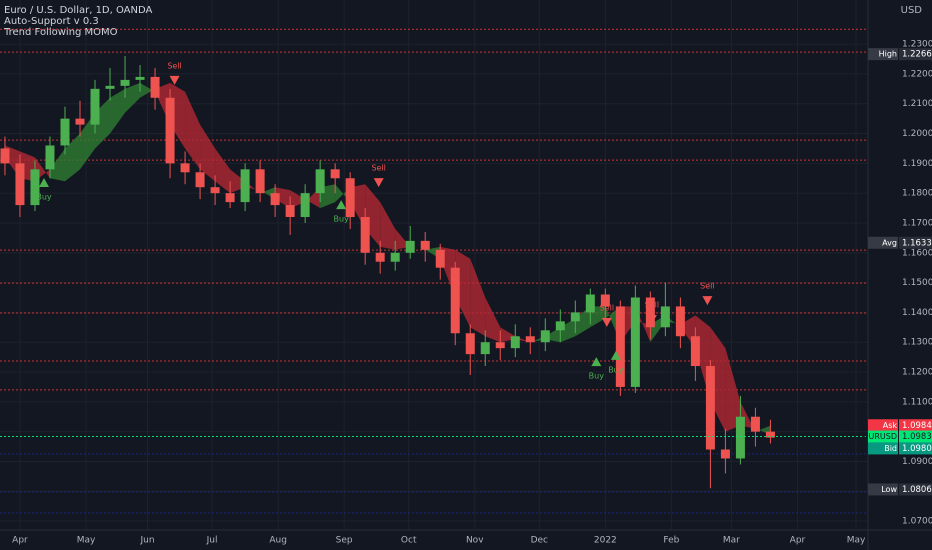 The image size is (932, 550). Describe the element at coordinates (889, 489) in the screenshot. I see `marker-name: Low` at that location.